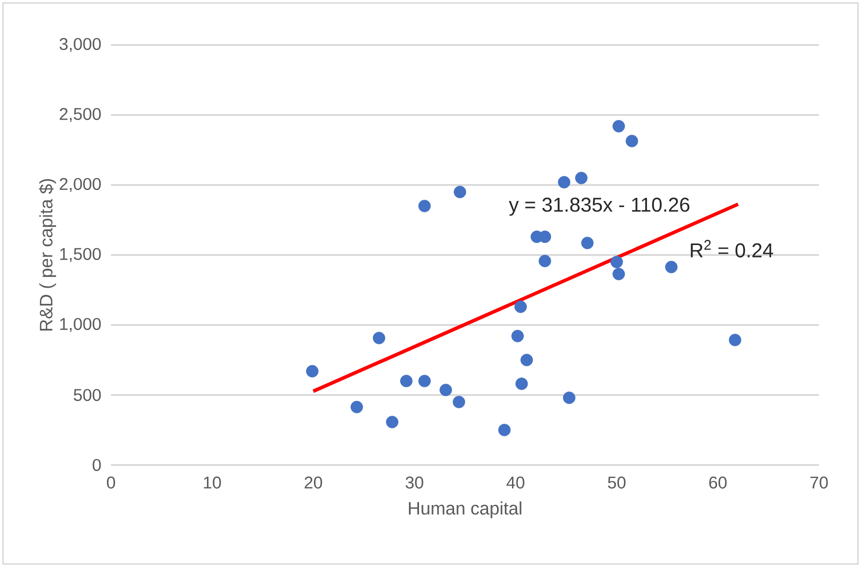  Describe the element at coordinates (599, 207) in the screenshot. I see `annotation: y = 31.835x - 110.26` at that location.